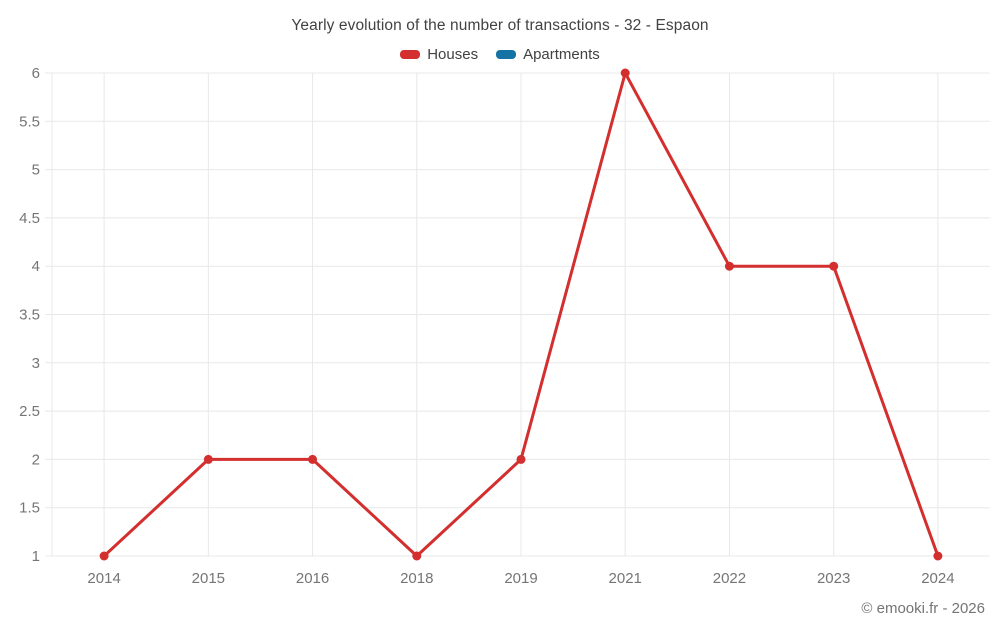 Image resolution: width=1000 pixels, height=625 pixels. Describe the element at coordinates (36, 556) in the screenshot. I see `y-tick-label: 1` at that location.